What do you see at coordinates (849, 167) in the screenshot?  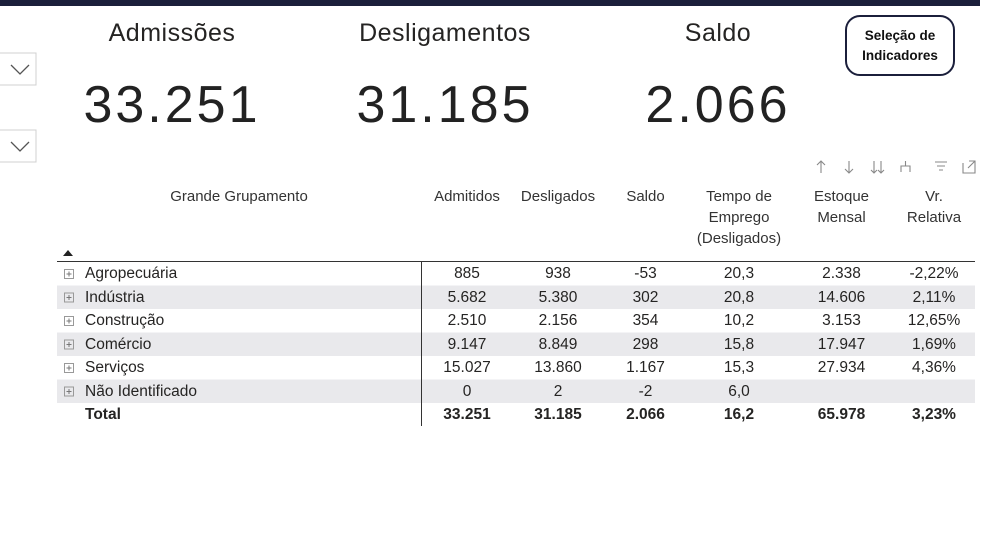 I see `icon-down` at bounding box center [849, 167].